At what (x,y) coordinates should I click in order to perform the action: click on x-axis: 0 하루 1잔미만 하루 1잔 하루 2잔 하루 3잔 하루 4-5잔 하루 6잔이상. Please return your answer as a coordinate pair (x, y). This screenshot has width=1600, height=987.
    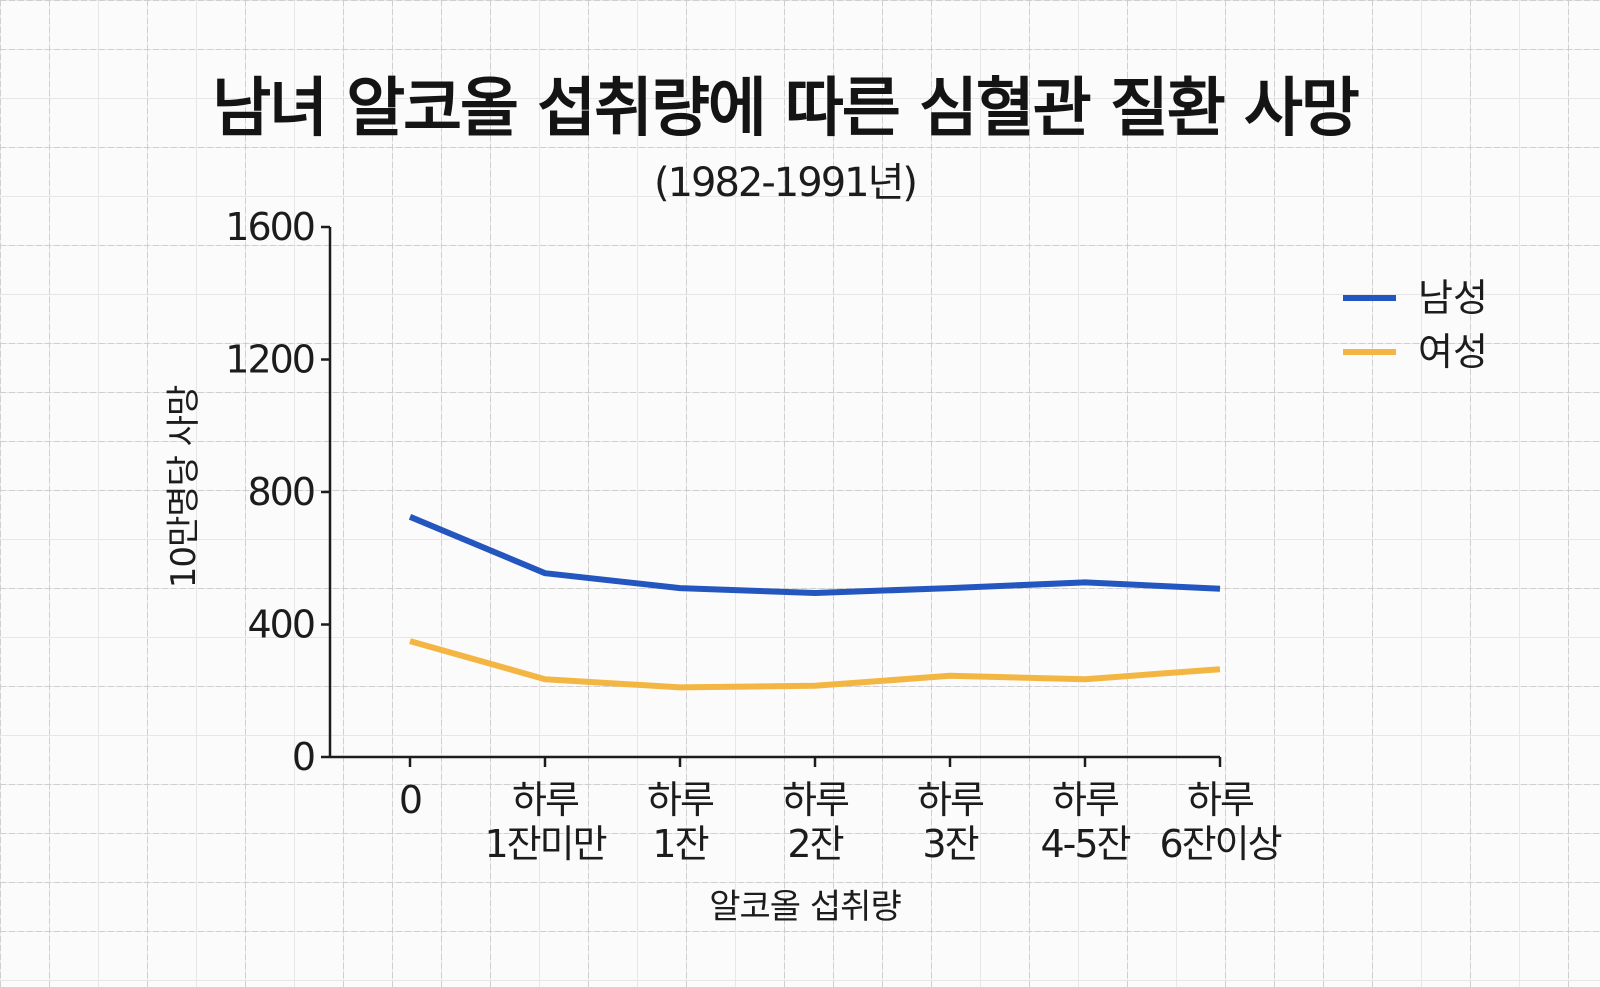
    Looking at the image, I should click on (807, 810).